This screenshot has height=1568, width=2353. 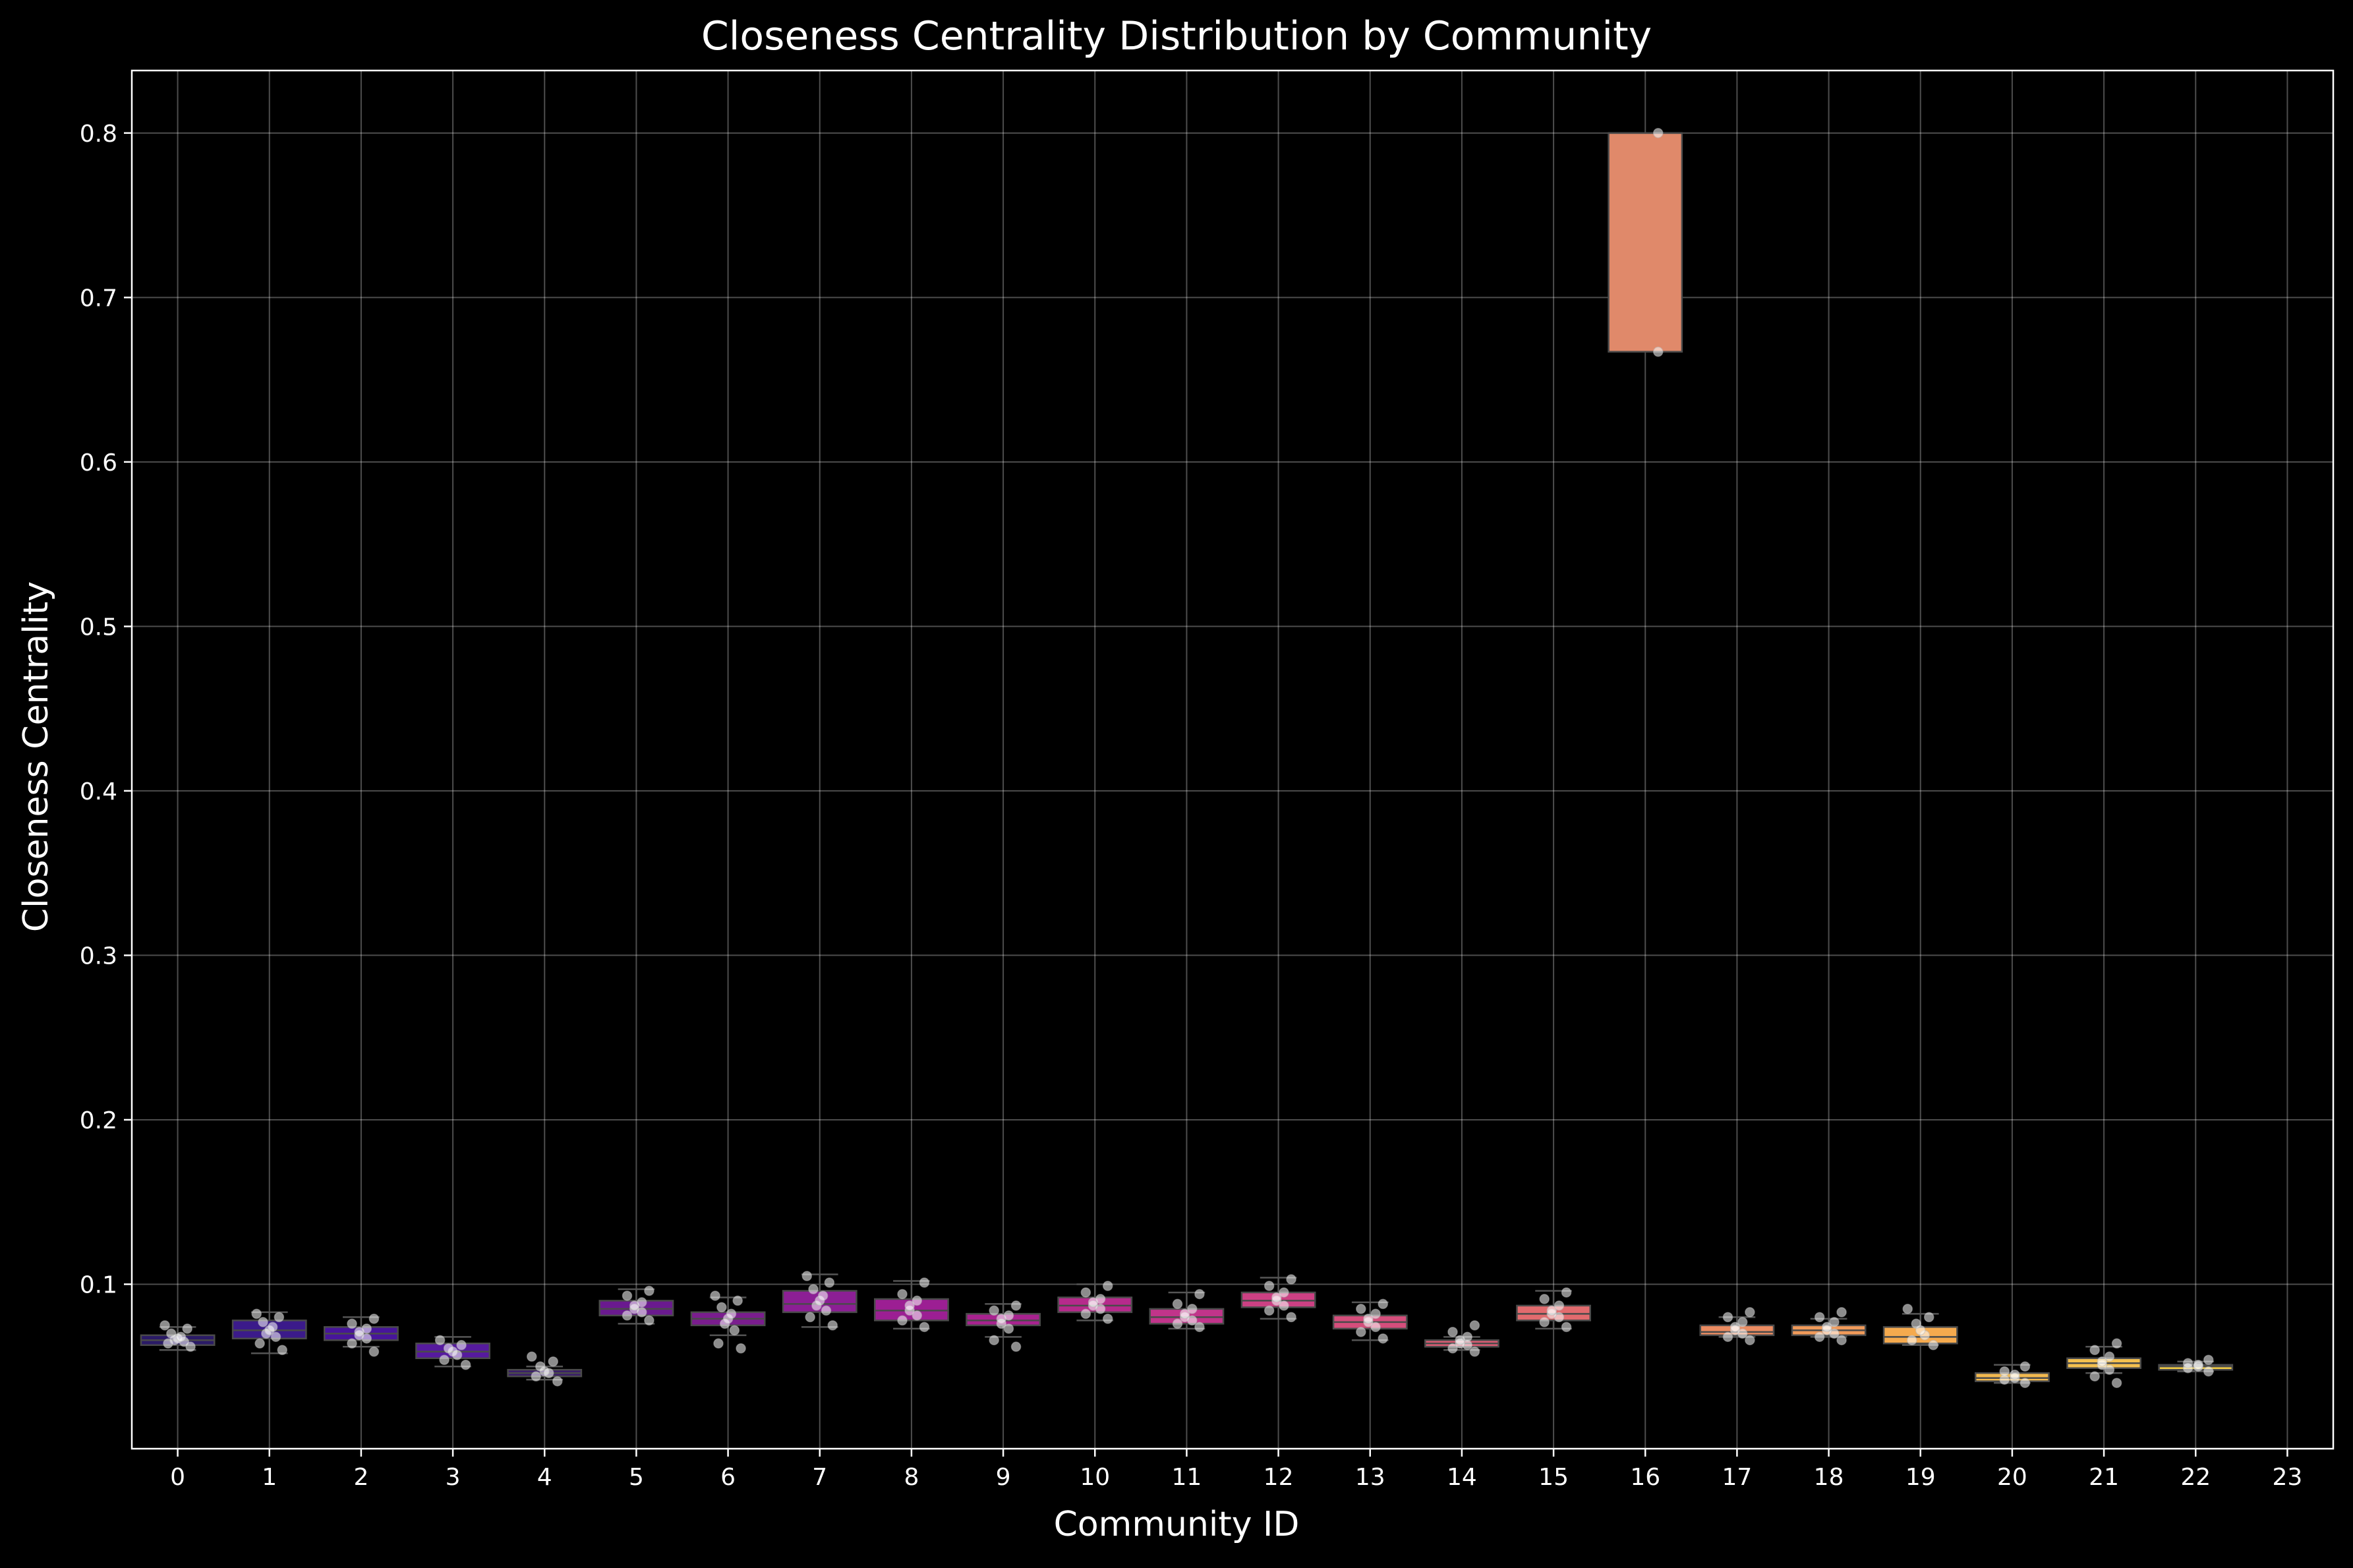 I want to click on x-tick-label: 6, so click(x=728, y=1477).